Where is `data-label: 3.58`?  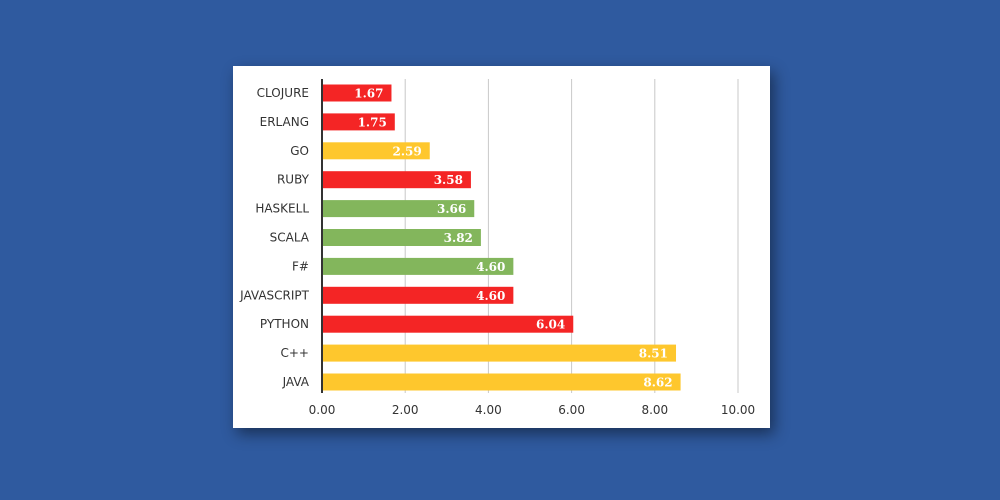 data-label: 3.58 is located at coordinates (448, 180).